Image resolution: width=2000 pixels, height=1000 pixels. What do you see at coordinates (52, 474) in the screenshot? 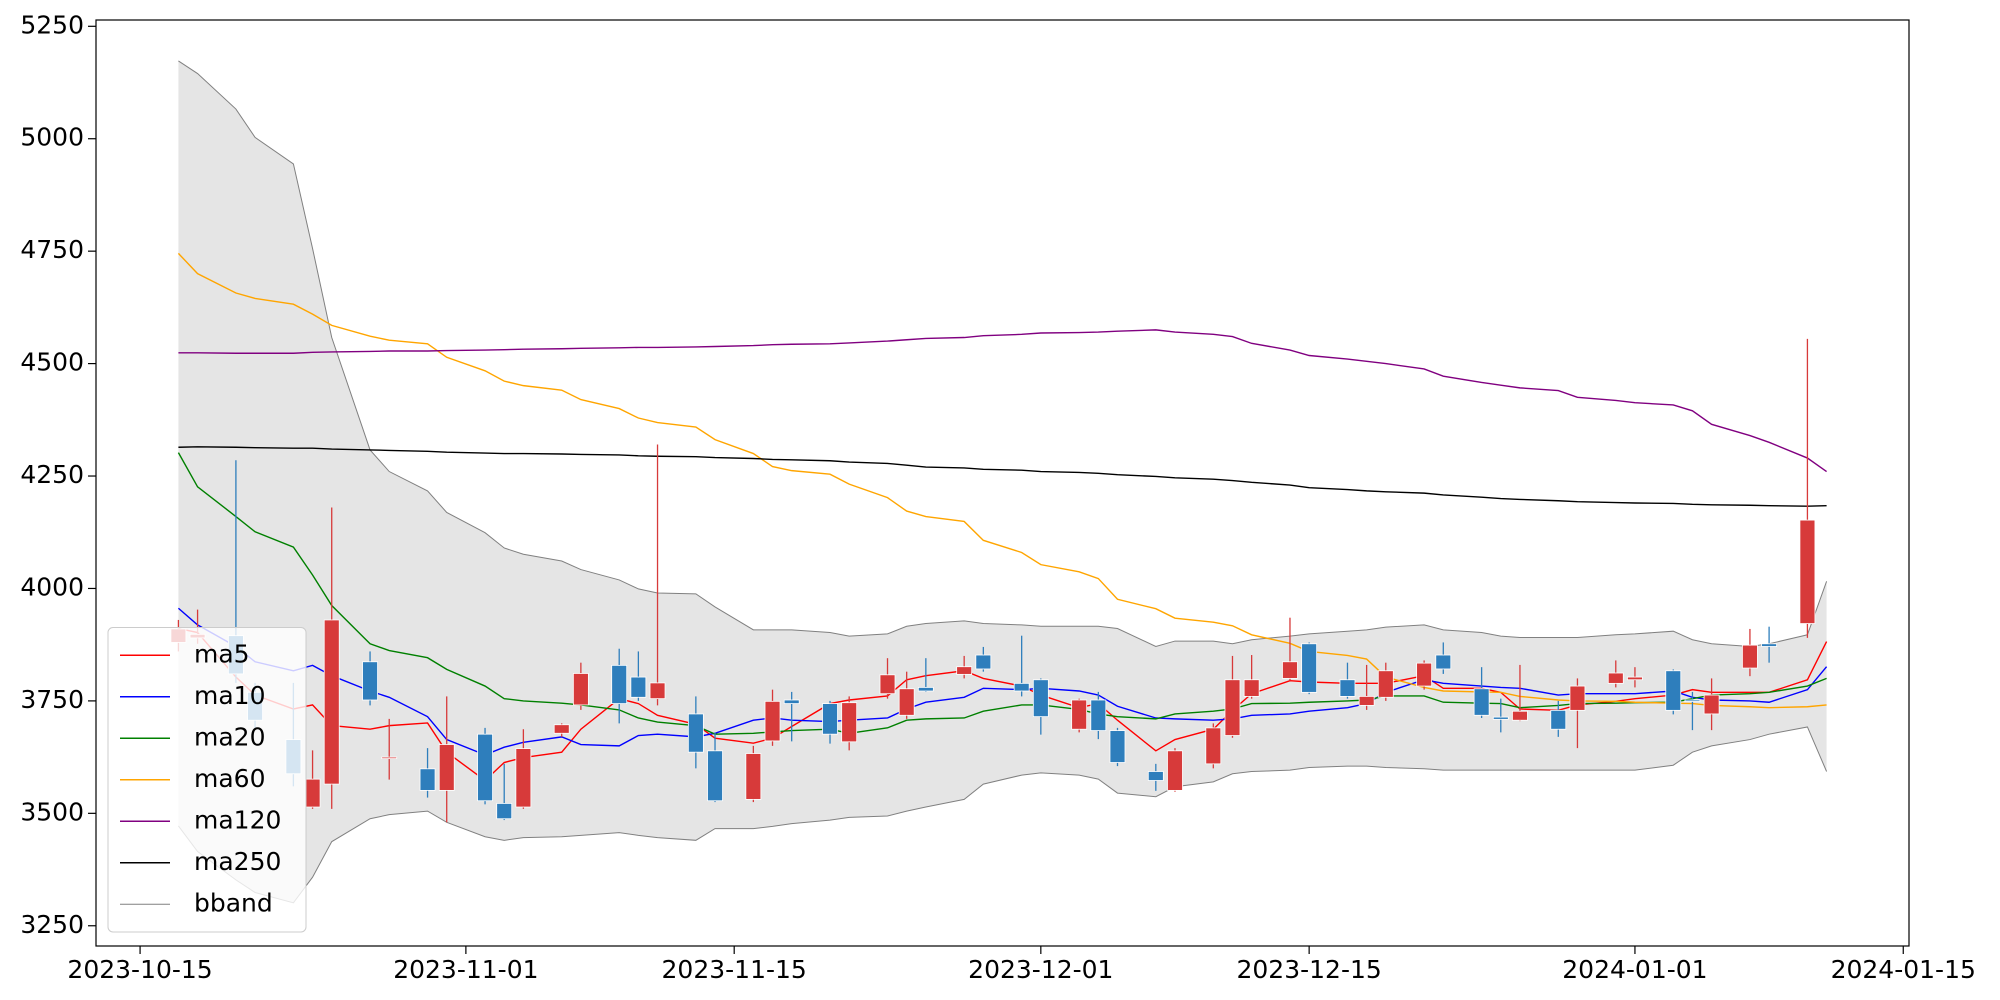
I see `y-tick-label: 4250` at bounding box center [52, 474].